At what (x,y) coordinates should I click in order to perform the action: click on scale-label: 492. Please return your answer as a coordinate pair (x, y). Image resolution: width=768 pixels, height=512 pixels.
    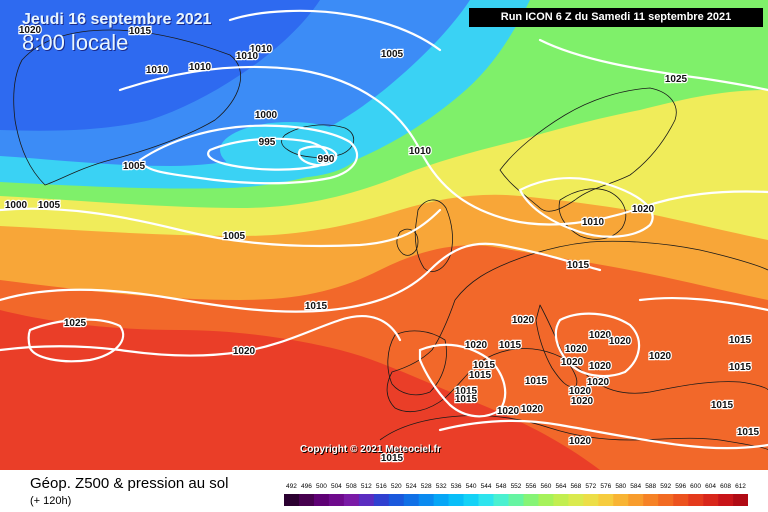
    Looking at the image, I should click on (291, 486).